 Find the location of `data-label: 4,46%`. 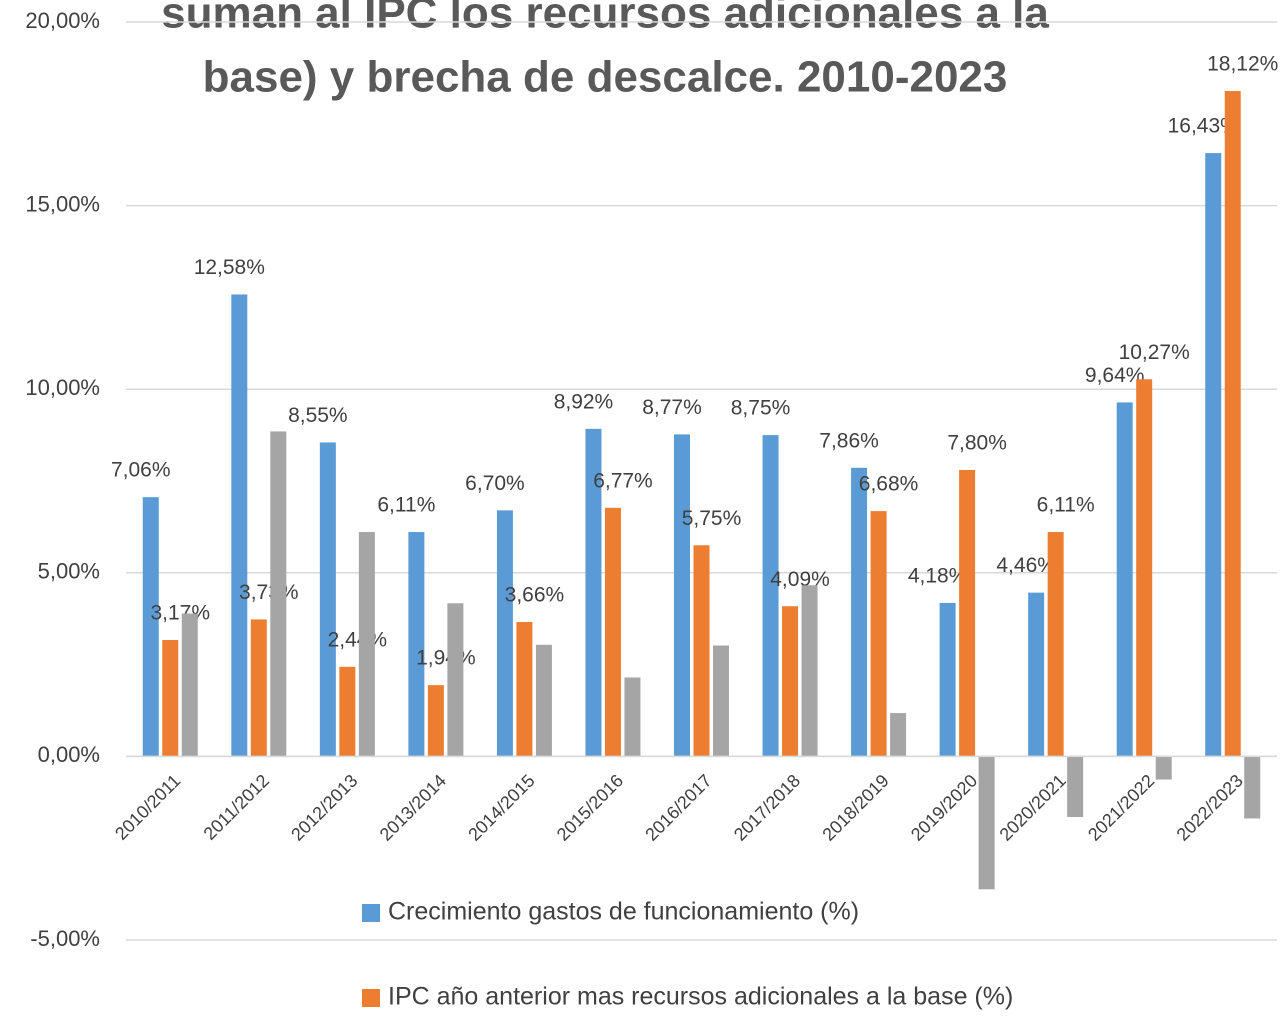

data-label: 4,46% is located at coordinates (1026, 565).